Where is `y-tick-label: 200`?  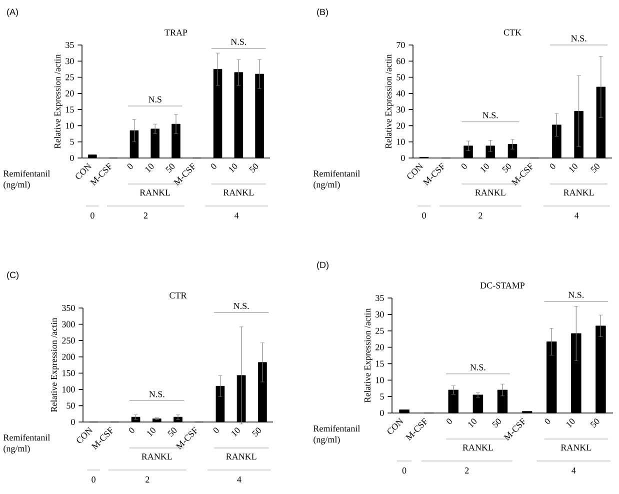
y-tick-label: 200 is located at coordinates (68, 357).